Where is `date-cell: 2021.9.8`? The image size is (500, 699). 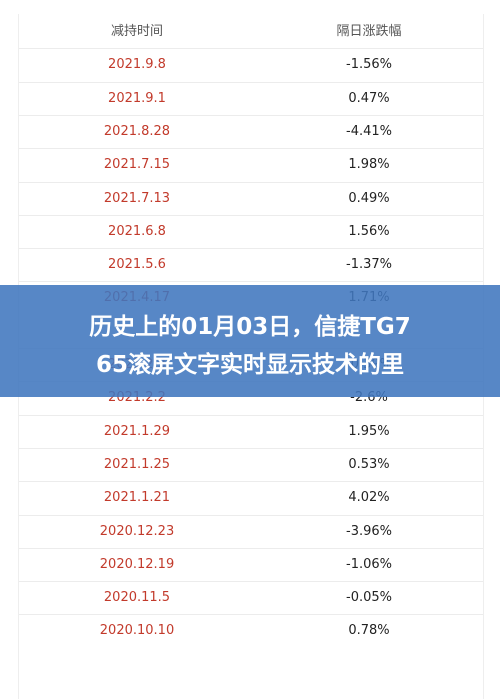
date-cell: 2021.9.8 is located at coordinates (137, 65).